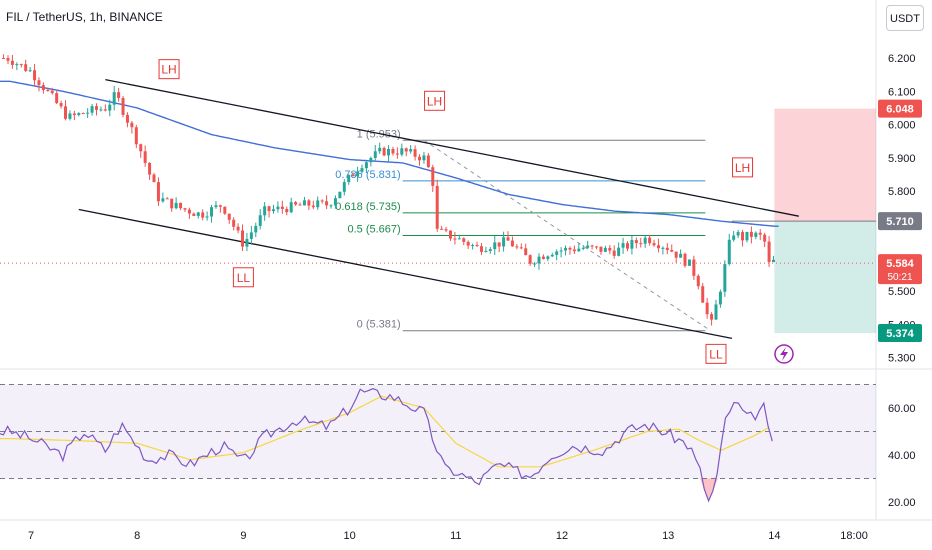 This screenshot has width=932, height=550. Describe the element at coordinates (567, 235) in the screenshot. I see `fib-trend-line` at that location.